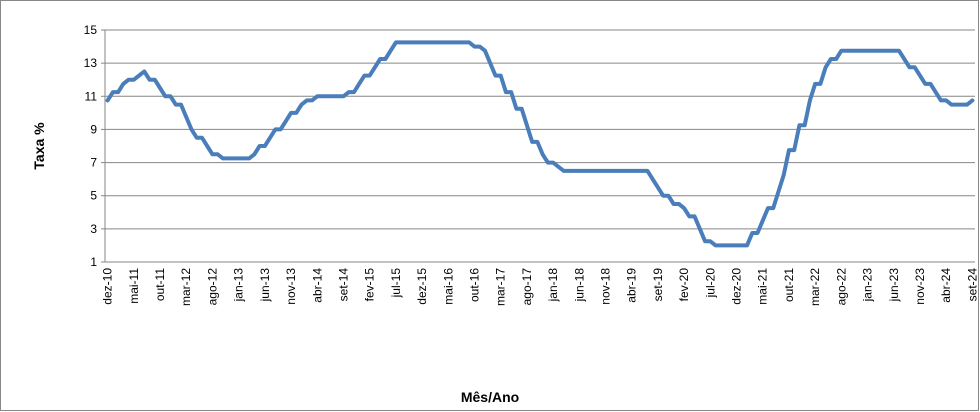  I want to click on x-tick-label: abr-24, so click(946, 285).